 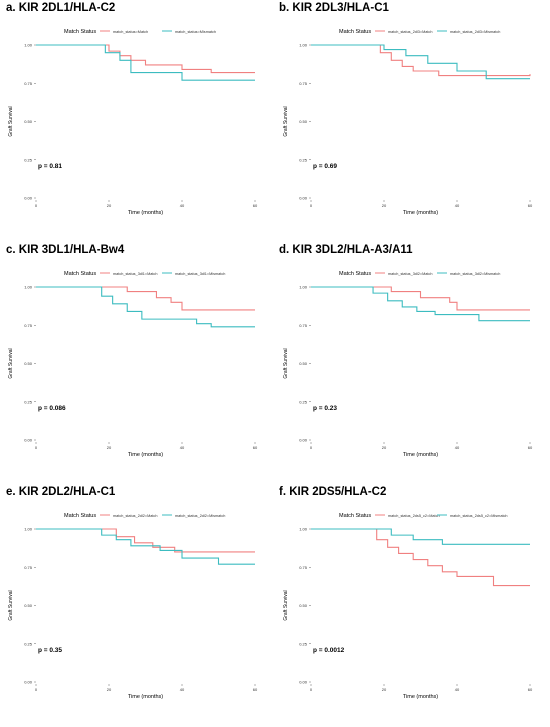 I want to click on legend-entry: match_status_2dl3=Match, so click(x=410, y=32).